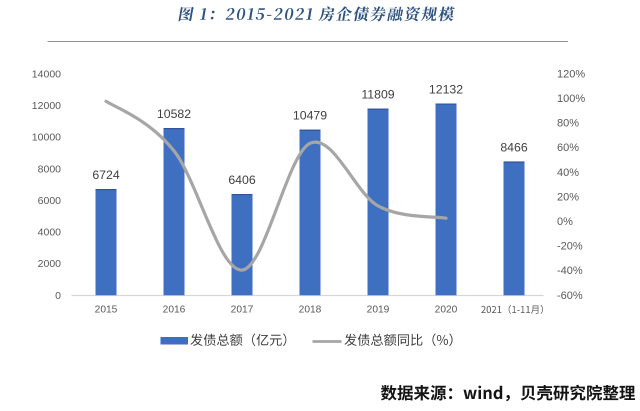 The width and height of the screenshot is (640, 411). I want to click on svg-text: 60%, so click(568, 148).